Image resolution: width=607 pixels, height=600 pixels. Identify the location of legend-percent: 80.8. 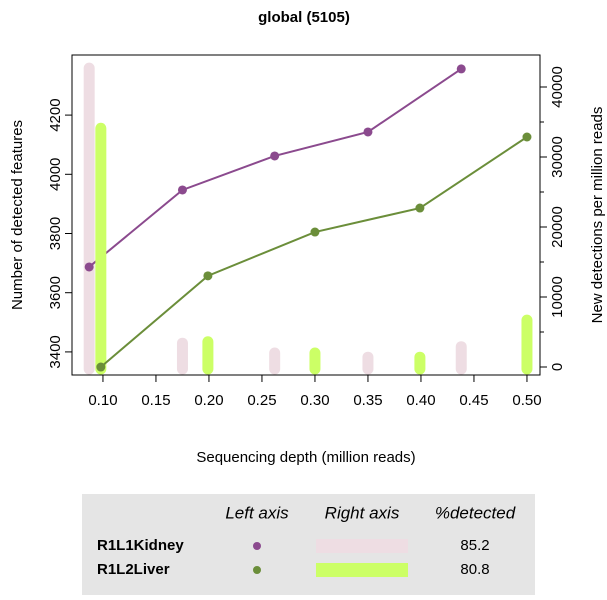
(474, 569).